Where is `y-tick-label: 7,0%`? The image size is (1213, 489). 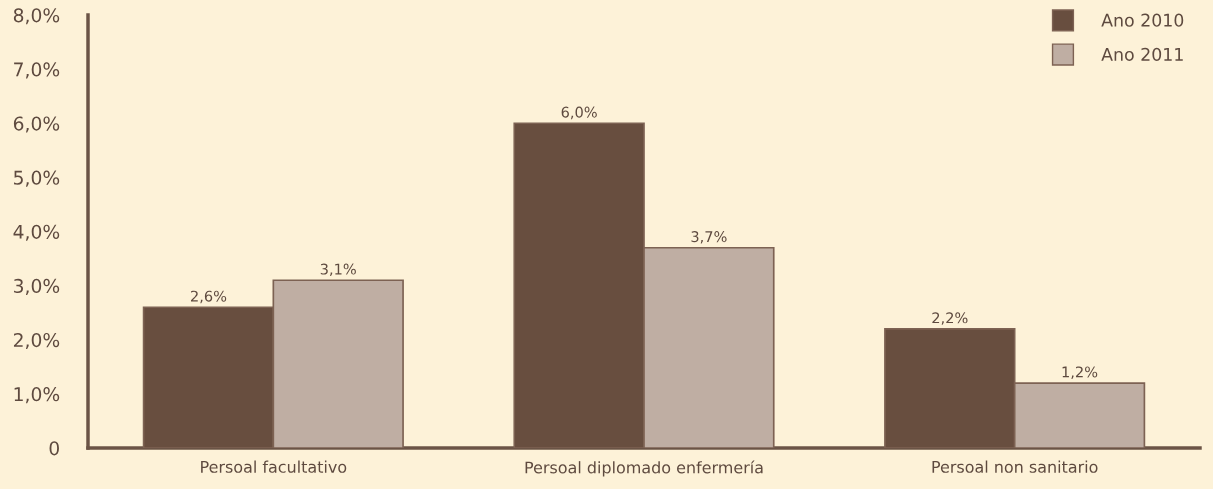
y-tick-label: 7,0% is located at coordinates (37, 70).